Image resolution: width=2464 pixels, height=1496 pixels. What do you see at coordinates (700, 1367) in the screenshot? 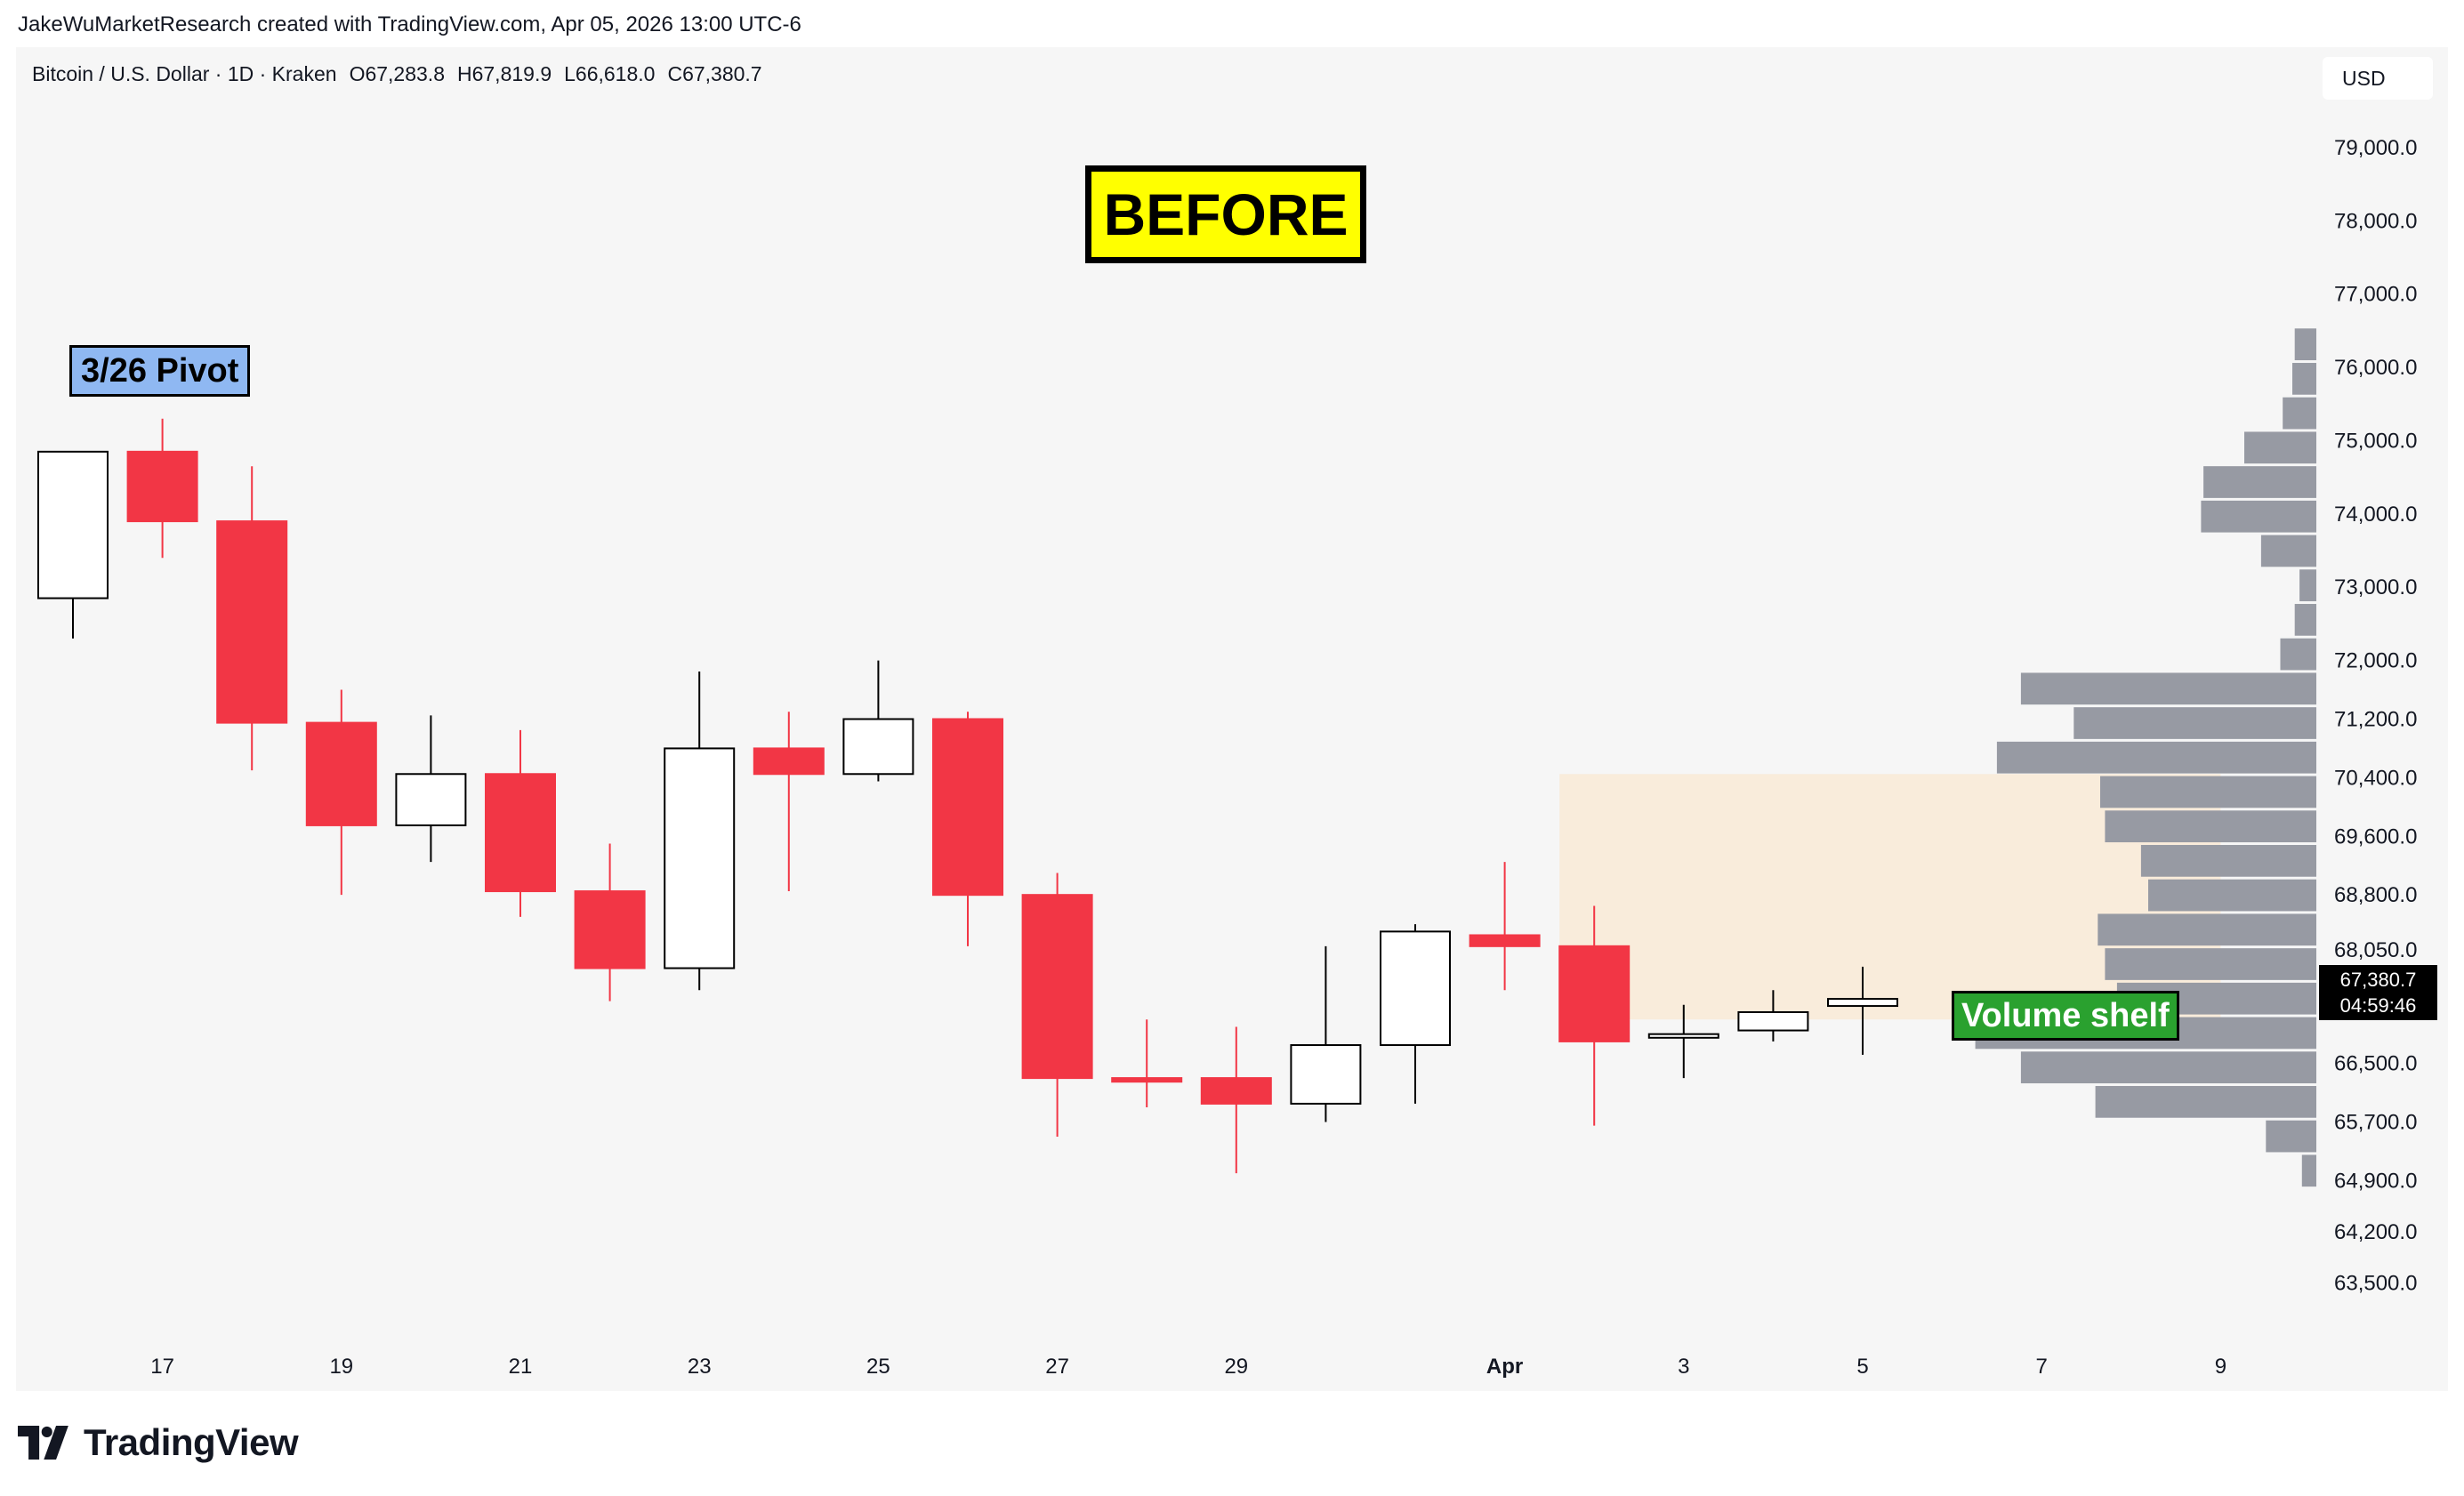
I see `x-tick-label: 23` at bounding box center [700, 1367].